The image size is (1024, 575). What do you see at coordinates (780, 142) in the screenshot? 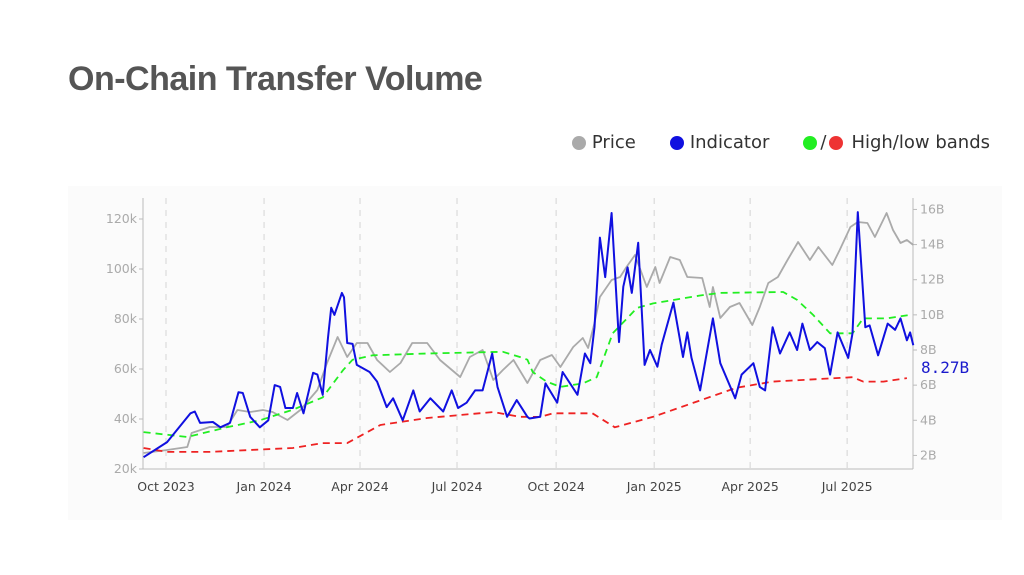
I see `legend: Price Indicator / High/low bands` at bounding box center [780, 142].